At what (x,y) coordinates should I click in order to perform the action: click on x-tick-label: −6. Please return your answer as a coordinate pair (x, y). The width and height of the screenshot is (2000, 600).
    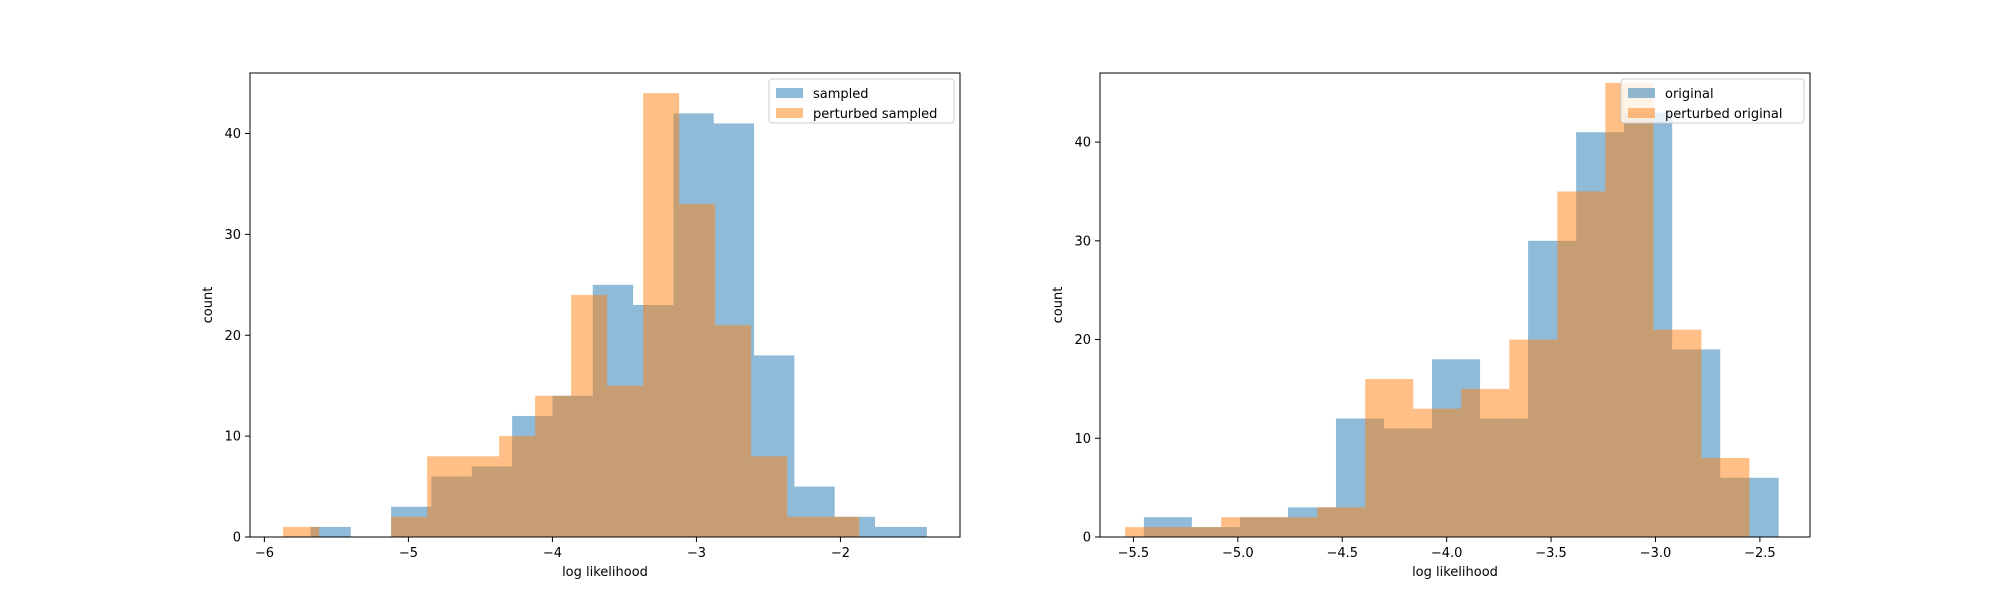
    Looking at the image, I should click on (264, 553).